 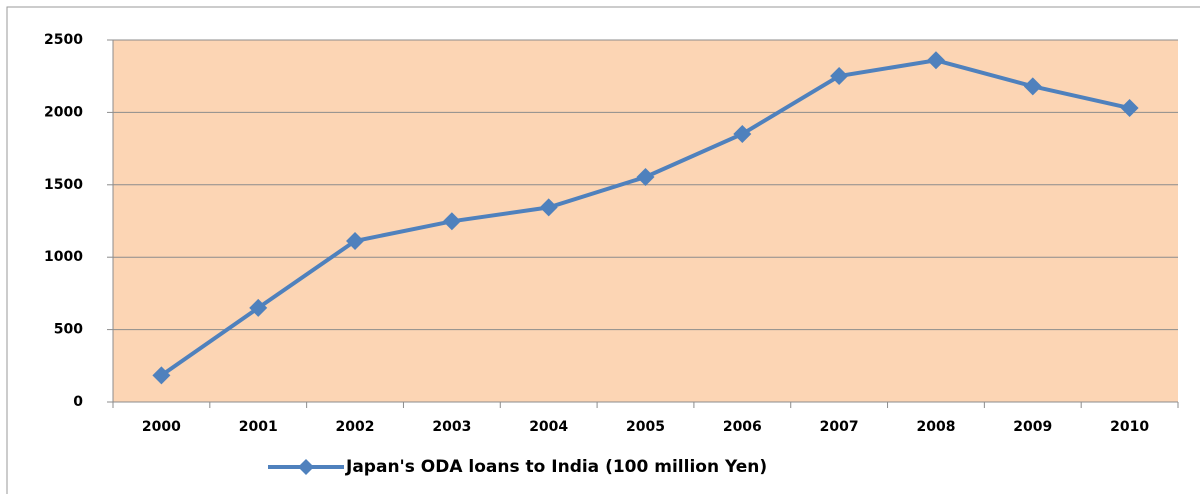 What do you see at coordinates (306, 467) in the screenshot?
I see `legend-marker` at bounding box center [306, 467].